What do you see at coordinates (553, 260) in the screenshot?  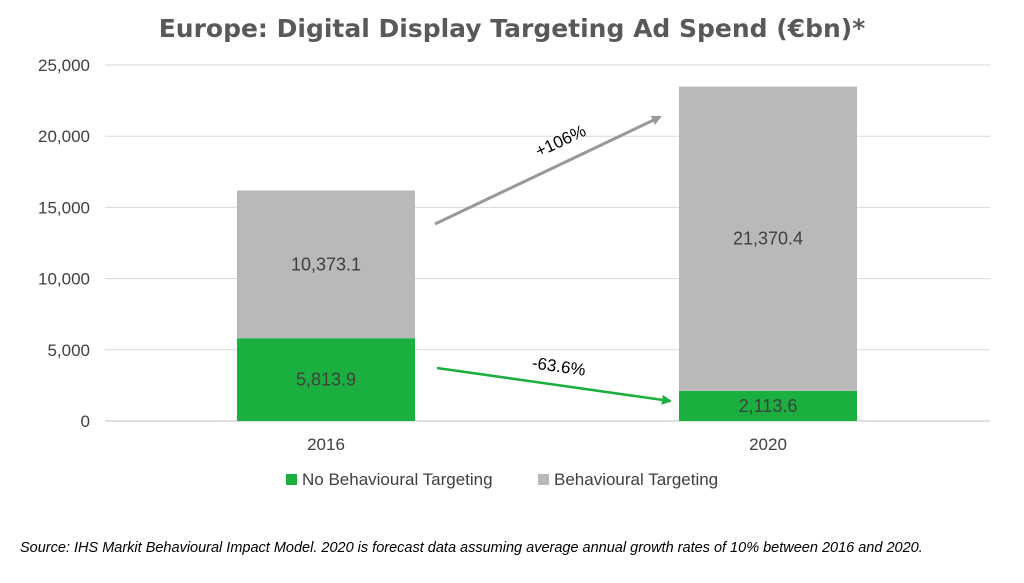 I see `annotations: +106%-63.6%` at bounding box center [553, 260].